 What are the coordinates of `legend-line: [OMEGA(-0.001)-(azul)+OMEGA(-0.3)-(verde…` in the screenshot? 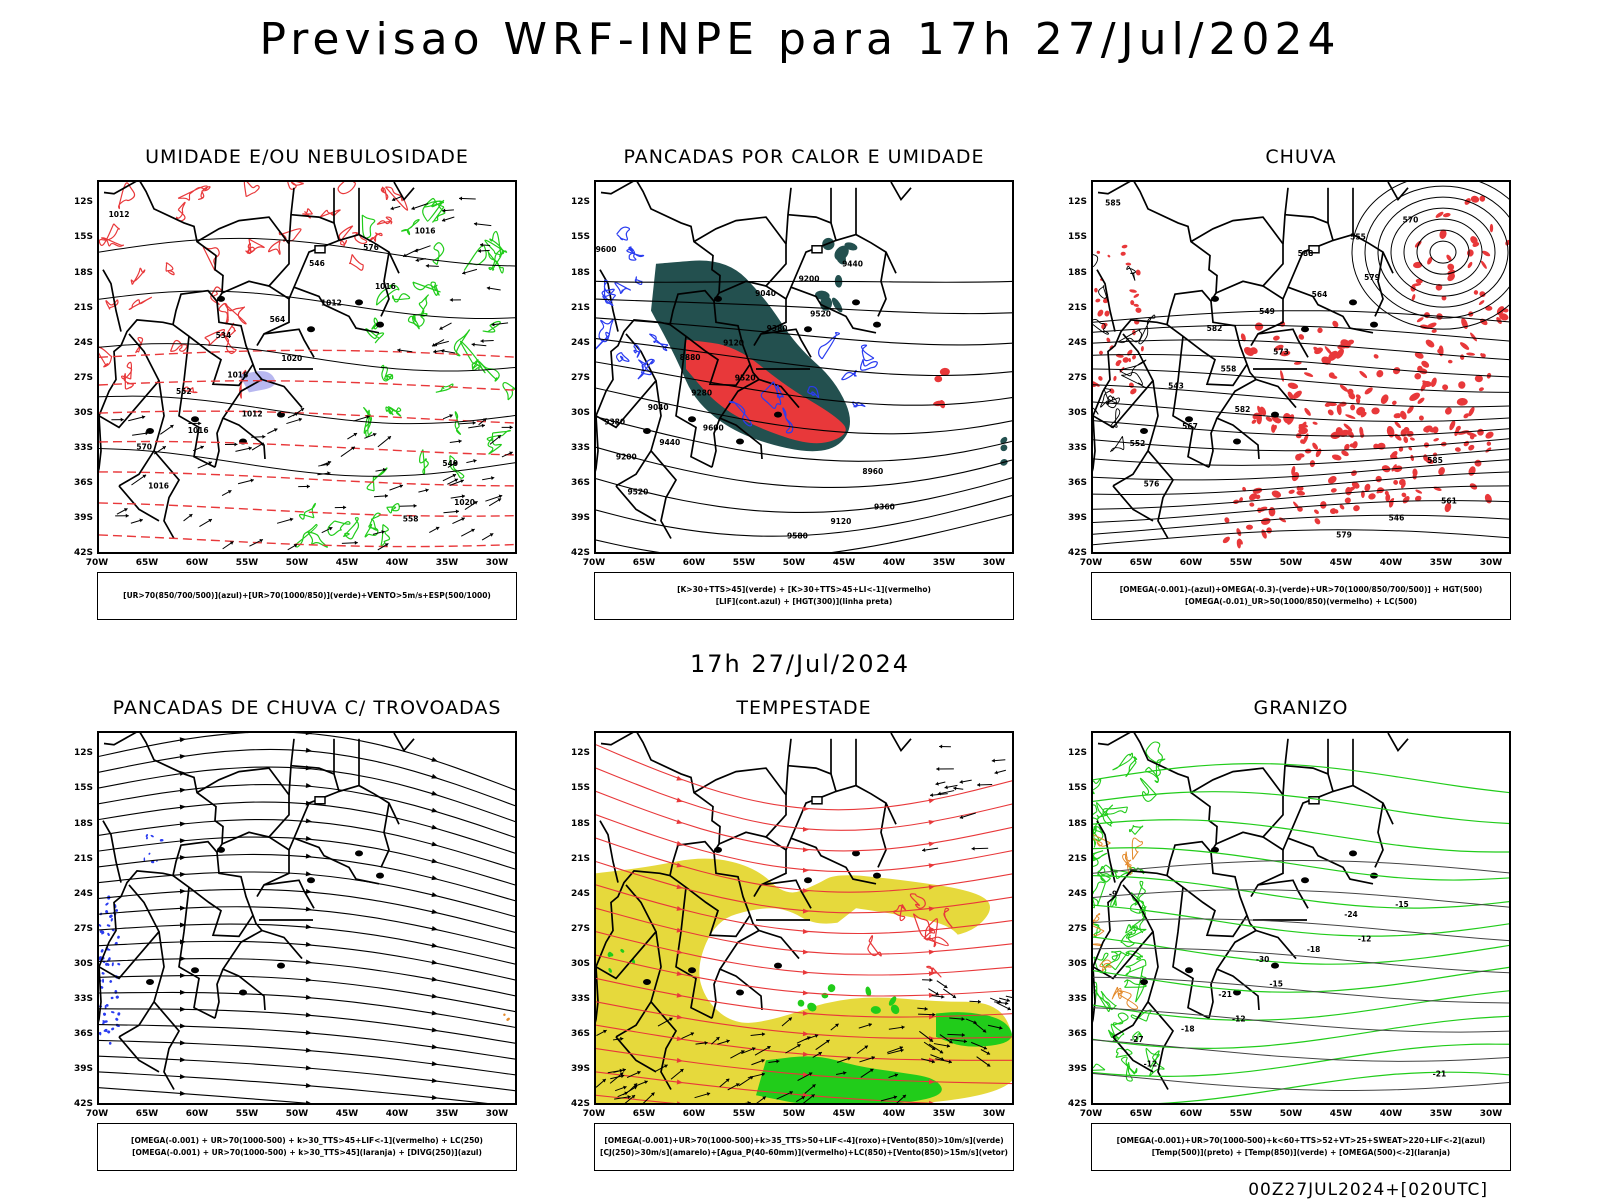 It's located at (1301, 589).